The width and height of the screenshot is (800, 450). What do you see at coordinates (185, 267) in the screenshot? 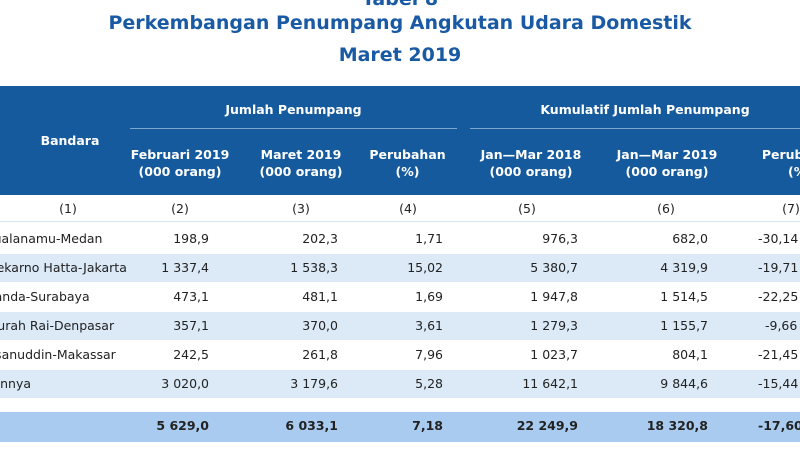
I see `value-feb2019: 1 337,4` at bounding box center [185, 267].